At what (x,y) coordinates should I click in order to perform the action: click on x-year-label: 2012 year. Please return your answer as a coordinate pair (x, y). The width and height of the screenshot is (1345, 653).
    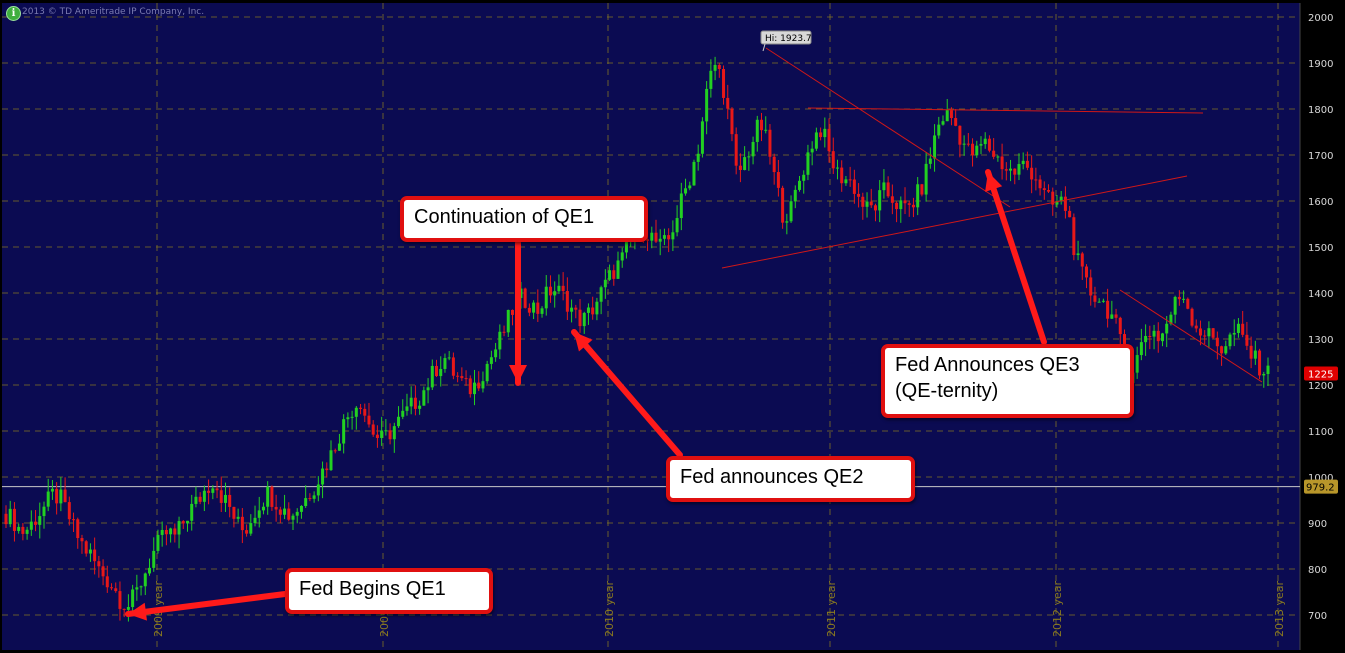
    Looking at the image, I should click on (1057, 608).